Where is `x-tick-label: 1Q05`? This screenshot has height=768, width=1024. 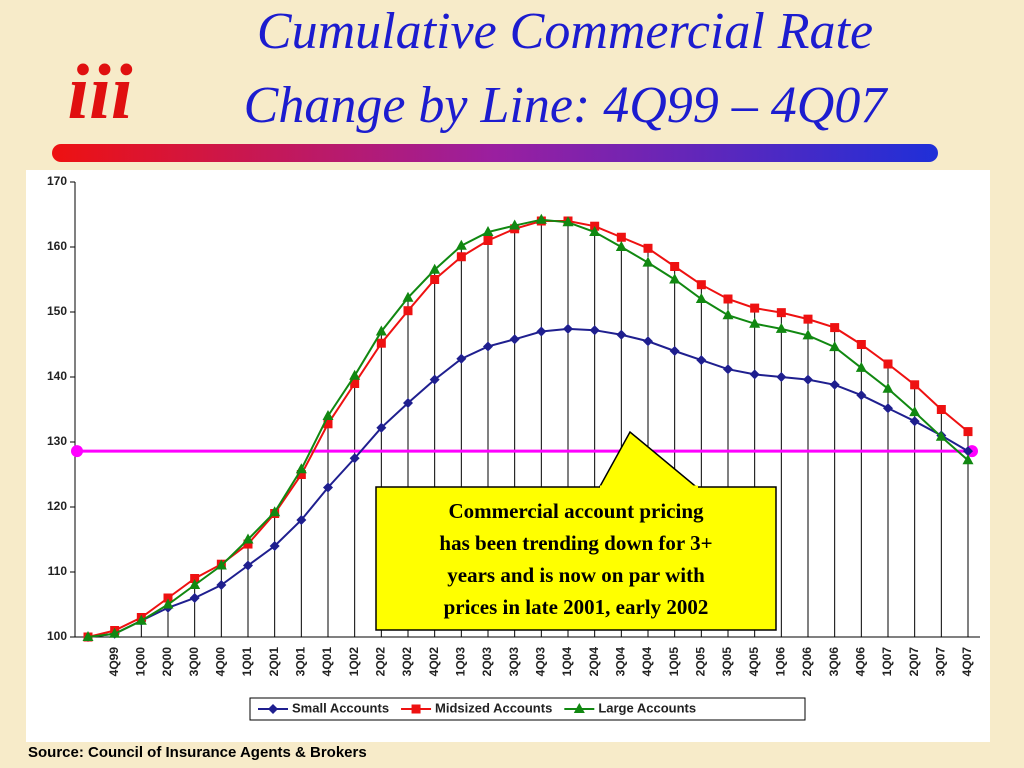 x-tick-label: 1Q05 is located at coordinates (674, 662).